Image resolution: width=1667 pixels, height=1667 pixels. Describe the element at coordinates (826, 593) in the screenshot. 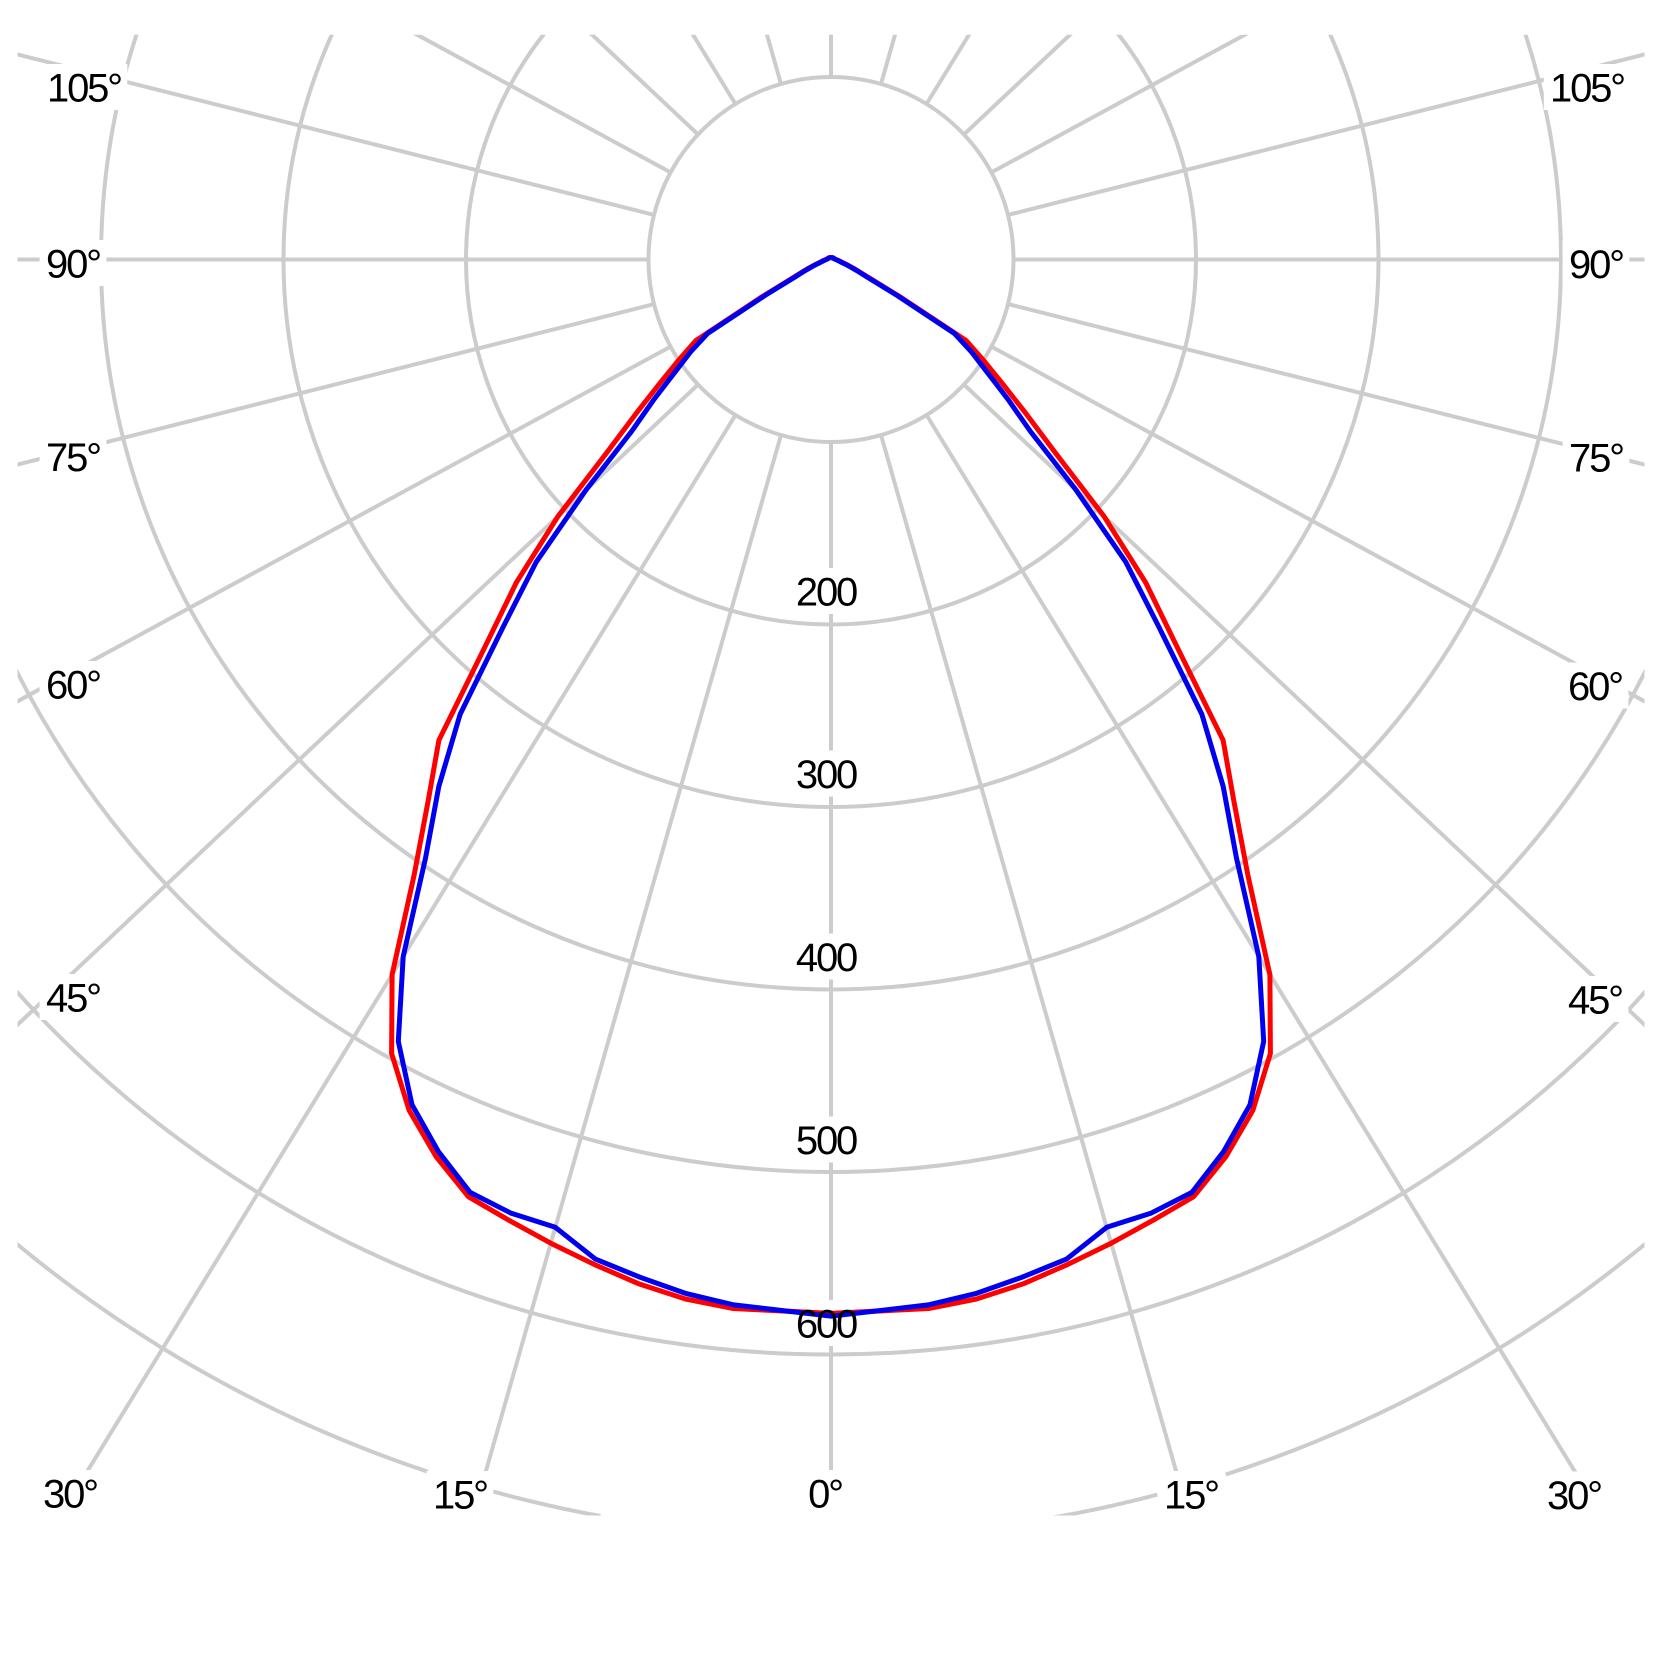

I see `svg-text: 200` at that location.